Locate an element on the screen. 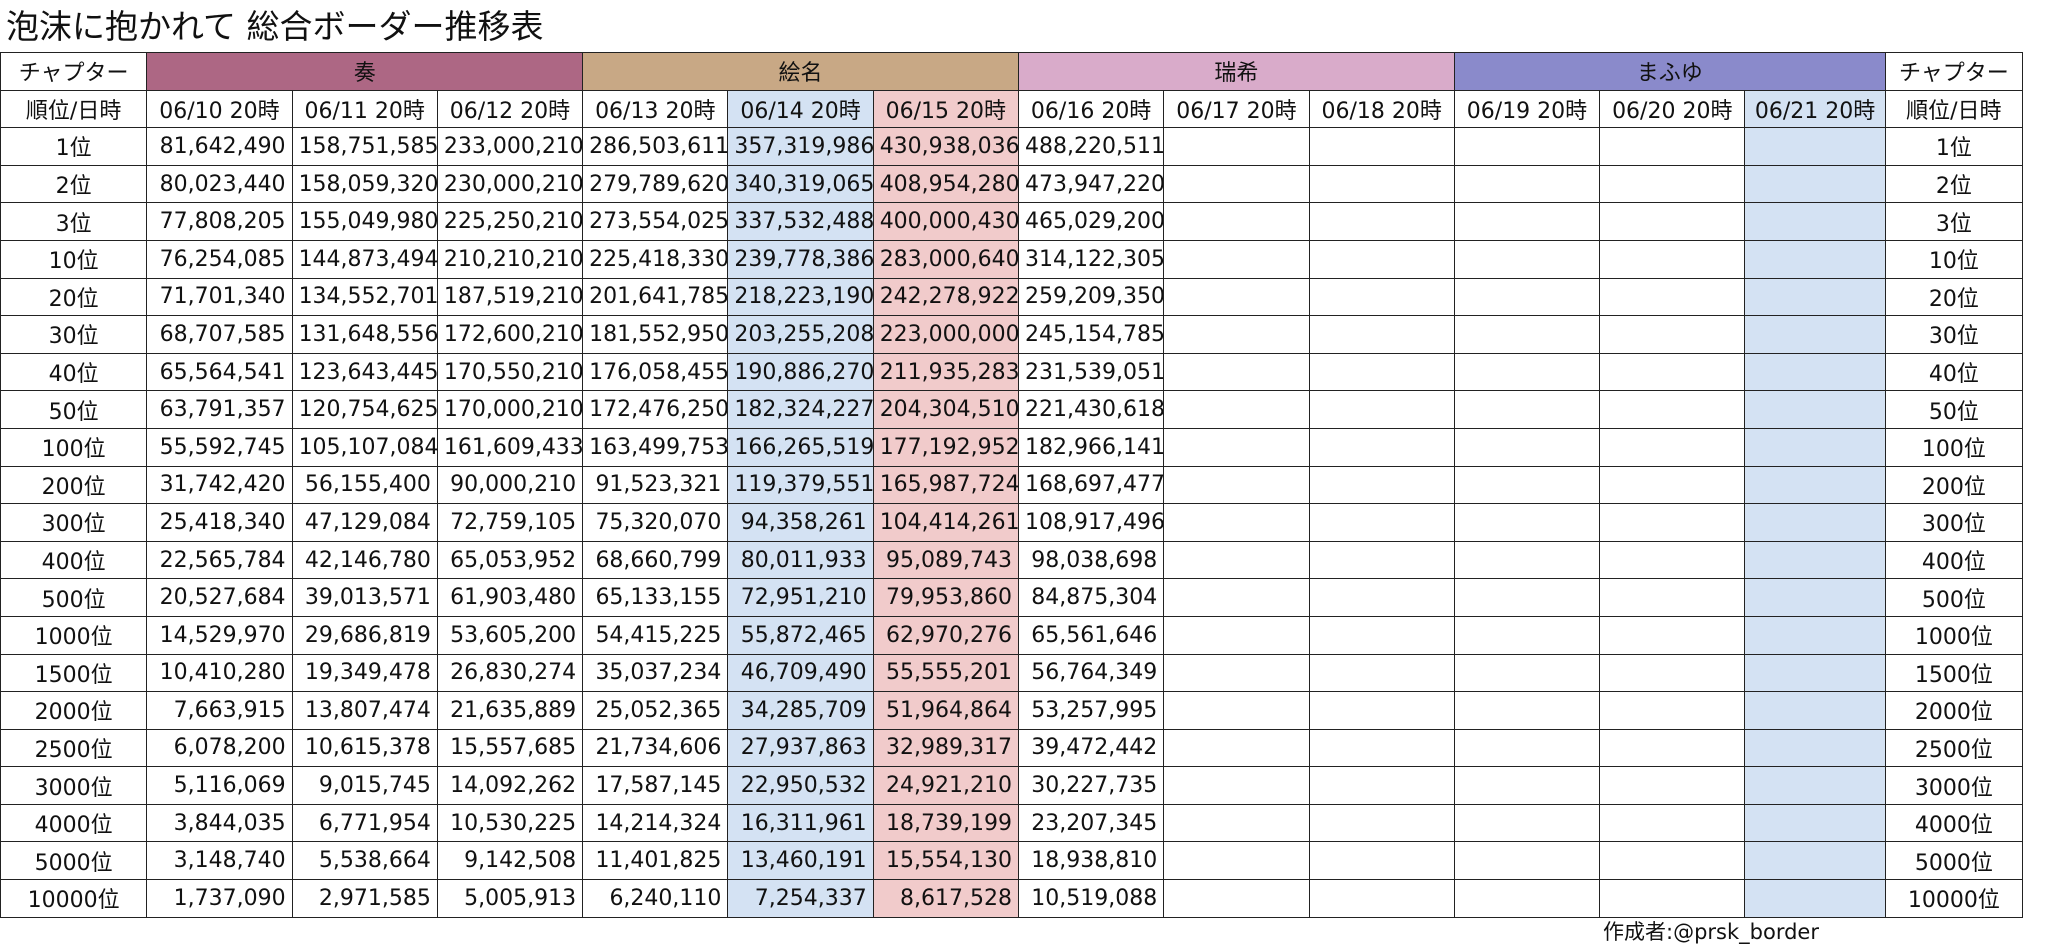  value-cell: 9,015,745 is located at coordinates (364, 785).